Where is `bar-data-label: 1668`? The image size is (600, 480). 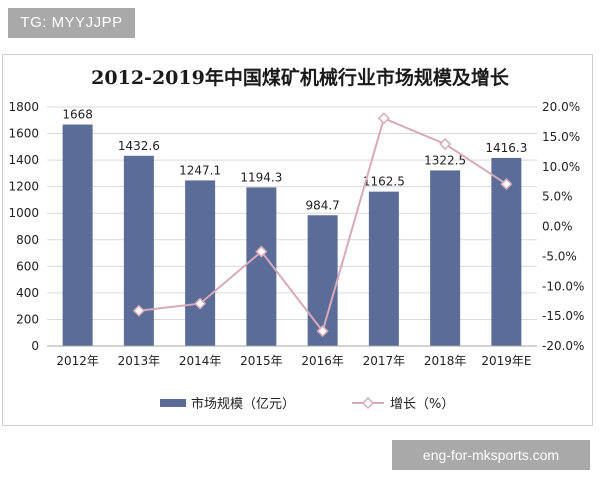 bar-data-label: 1668 is located at coordinates (77, 115).